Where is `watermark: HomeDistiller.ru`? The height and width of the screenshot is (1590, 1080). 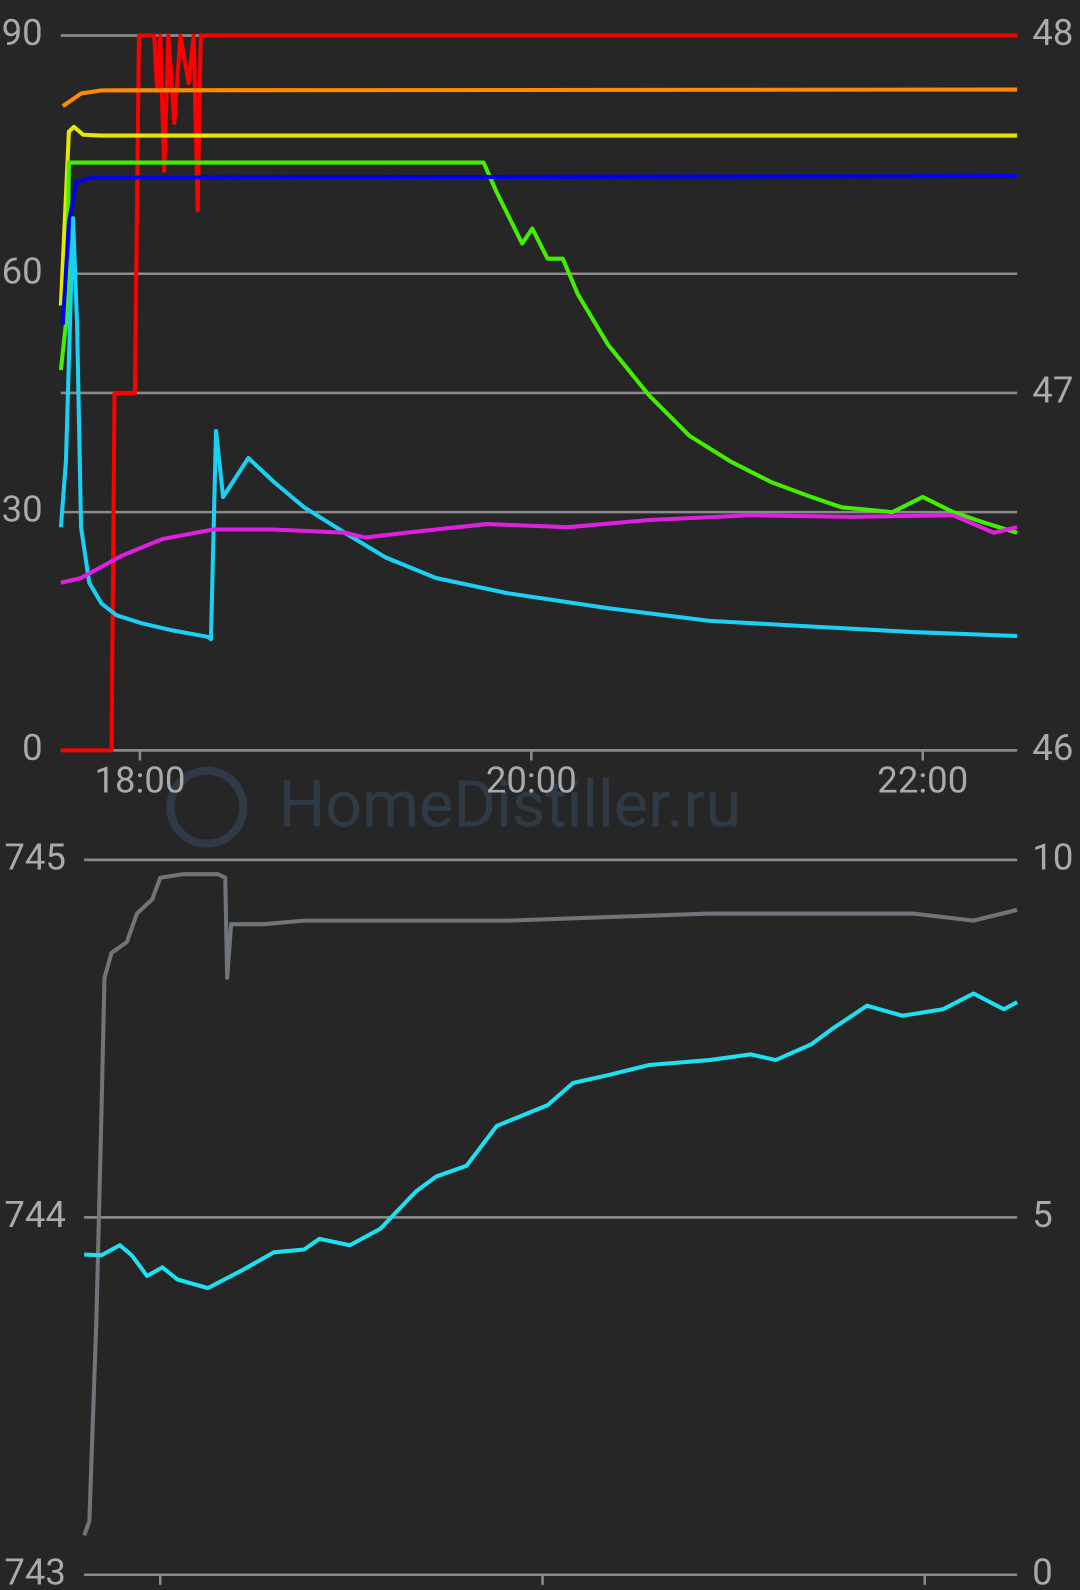
watermark: HomeDistiller.ru is located at coordinates (510, 804).